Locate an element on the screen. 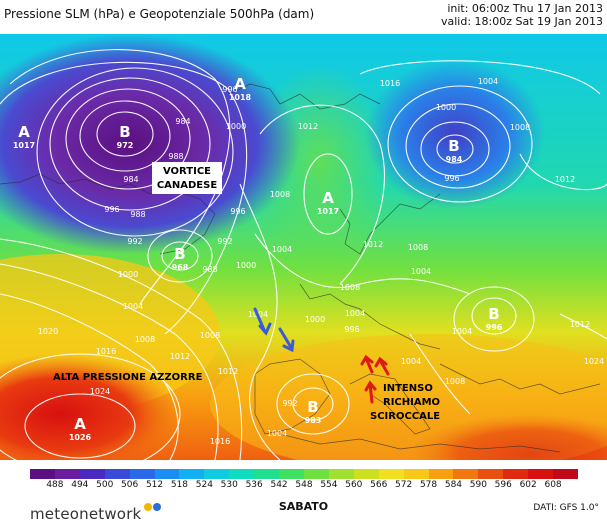 This screenshot has width=607, height=523. colorbar is located at coordinates (304, 474).